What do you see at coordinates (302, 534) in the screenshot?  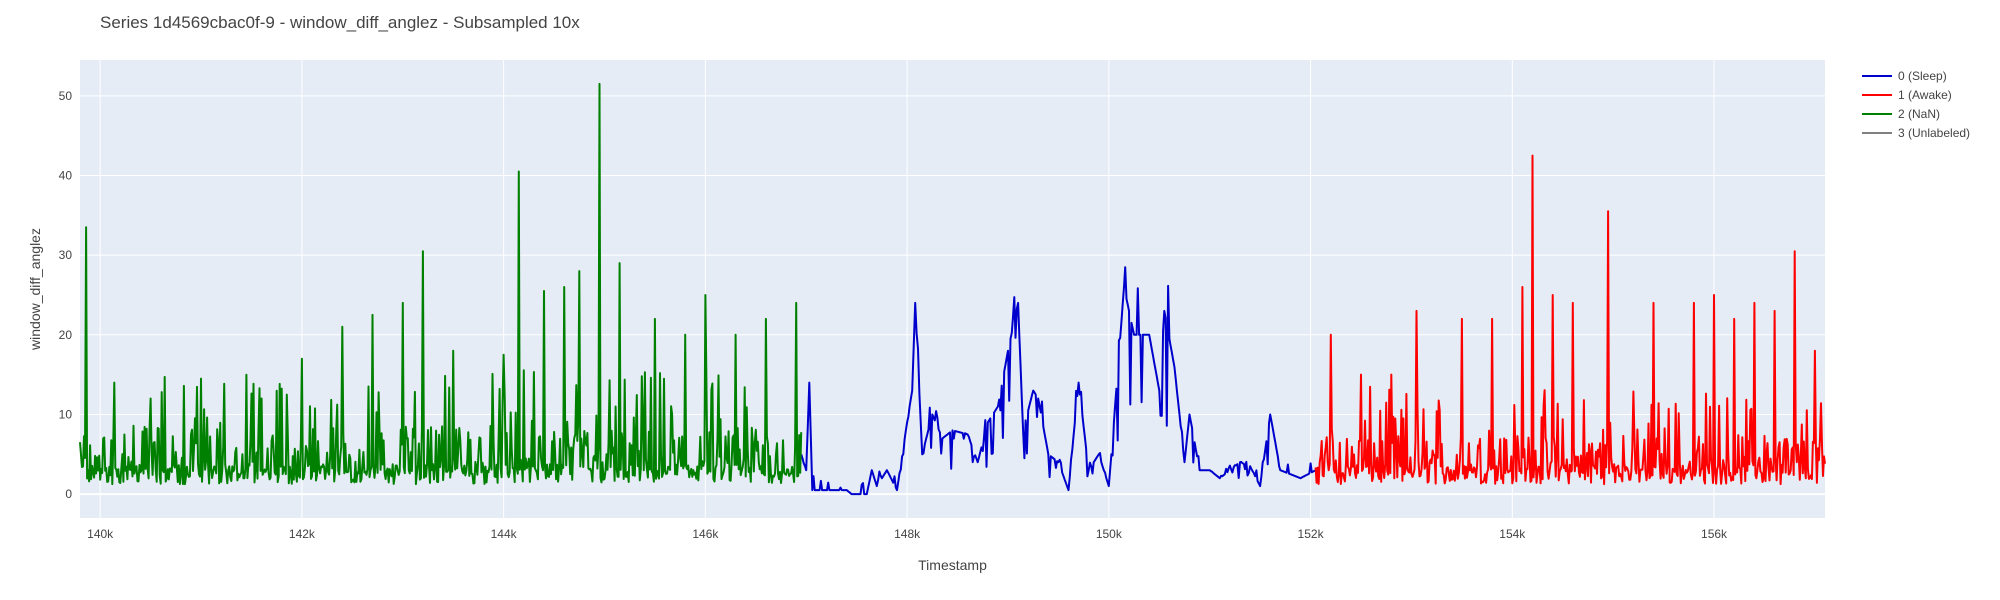 I see `x-tick-label: 142k` at bounding box center [302, 534].